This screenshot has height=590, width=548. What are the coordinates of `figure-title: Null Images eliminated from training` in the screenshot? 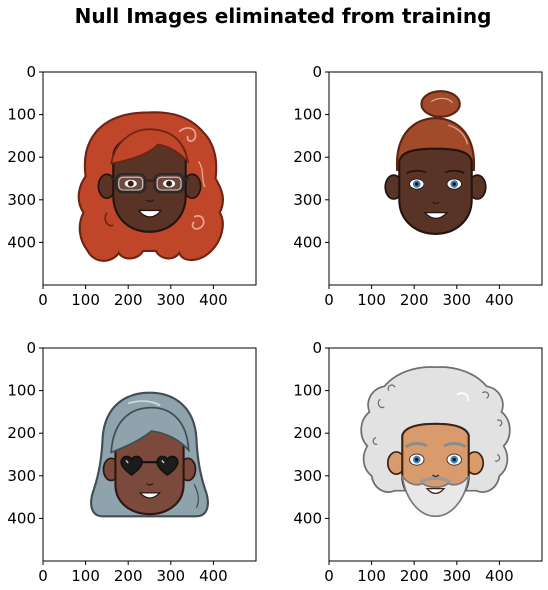 It's located at (283, 16).